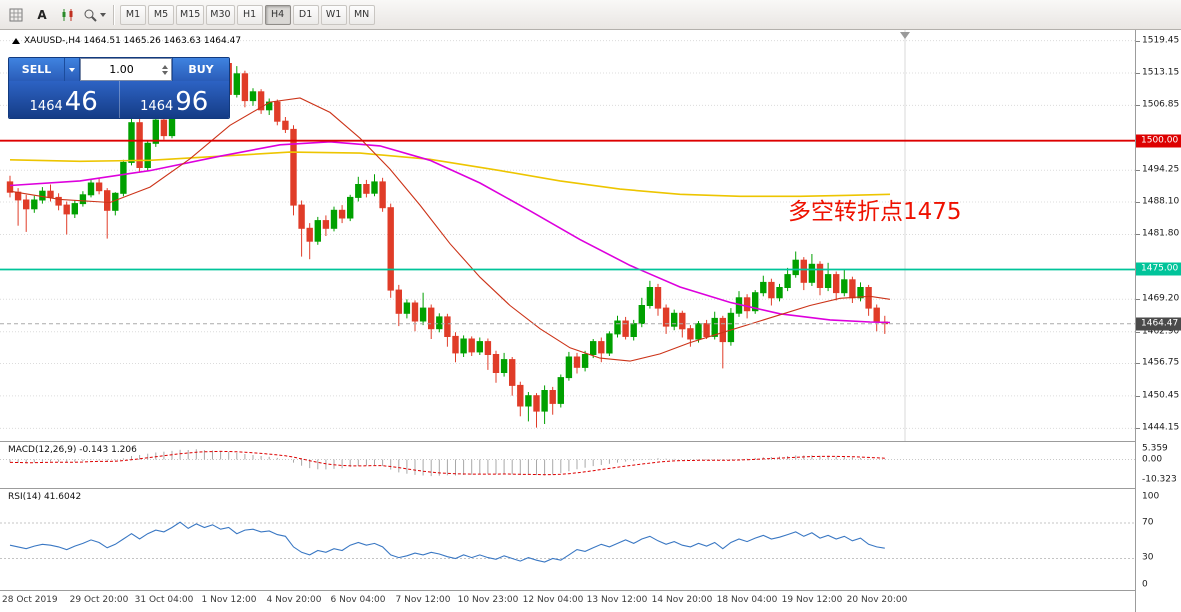 The width and height of the screenshot is (1181, 612). Describe the element at coordinates (305, 14) in the screenshot. I see `timeframe-button-d1: D1` at that location.